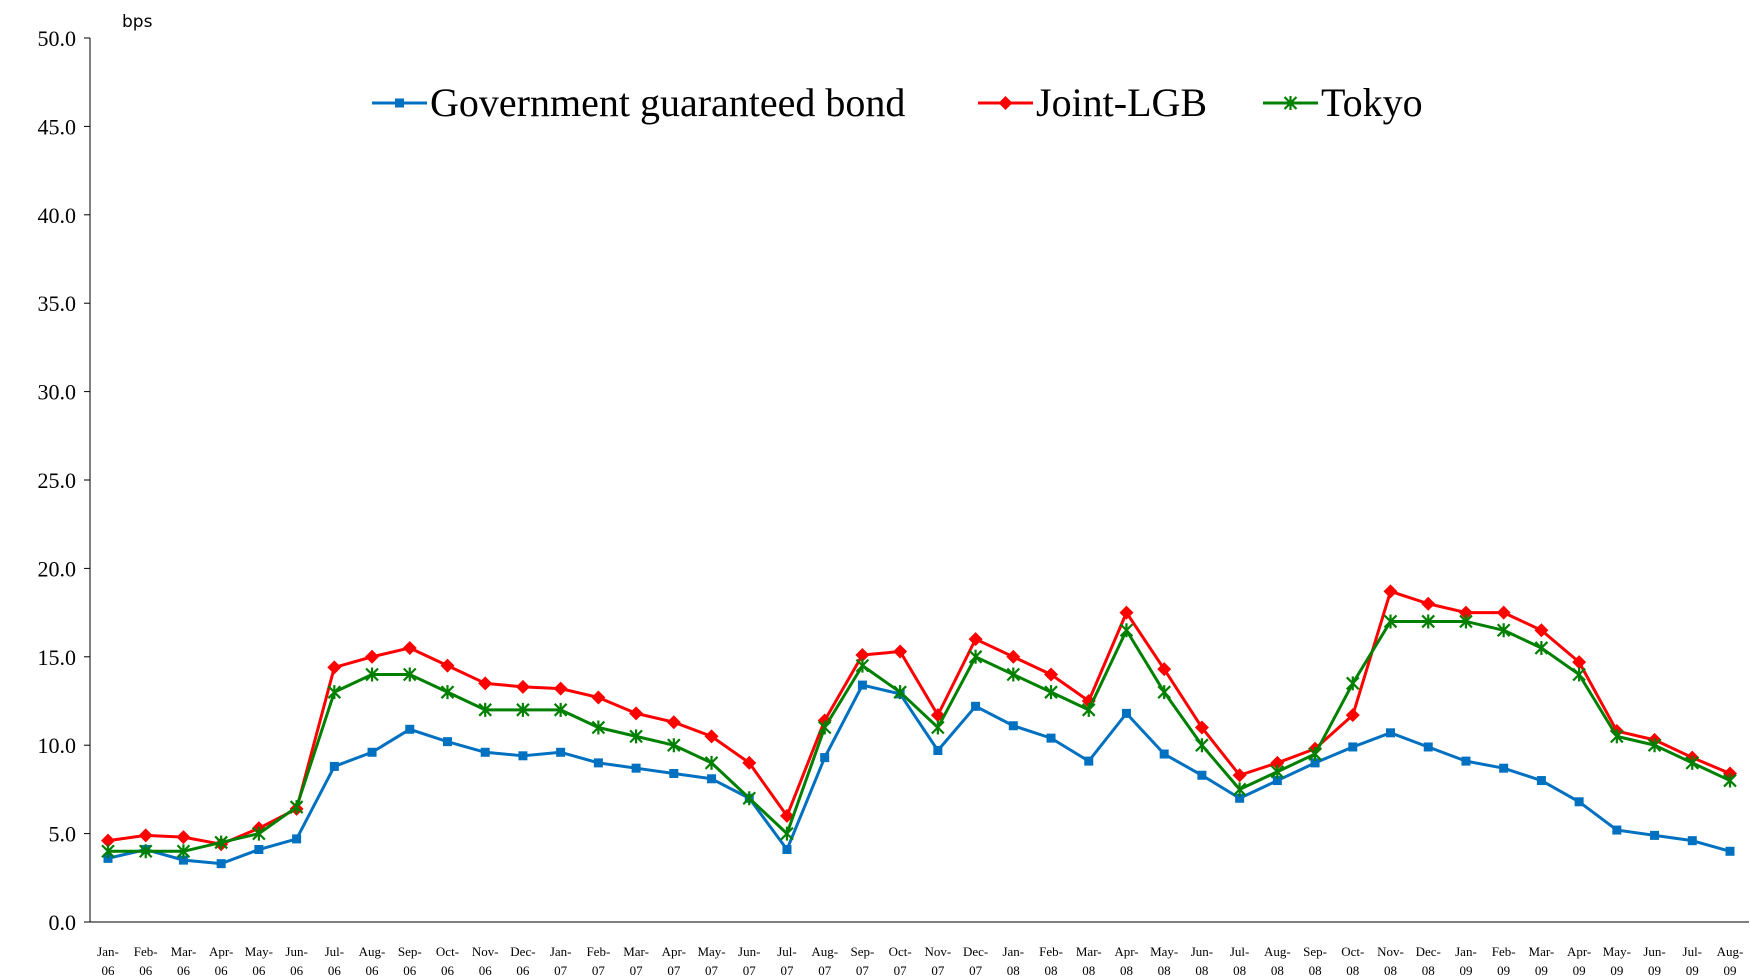 The image size is (1750, 980). Describe the element at coordinates (975, 961) in the screenshot. I see `x-tick-label: Dec- 07` at that location.